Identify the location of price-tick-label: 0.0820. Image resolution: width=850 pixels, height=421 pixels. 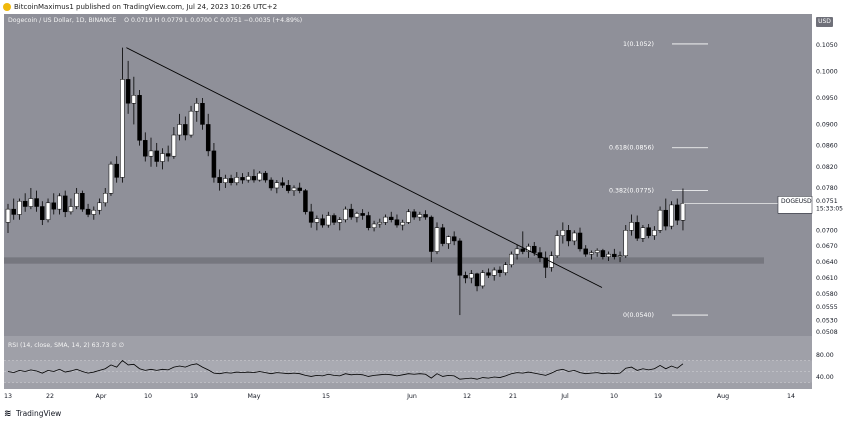
(827, 167).